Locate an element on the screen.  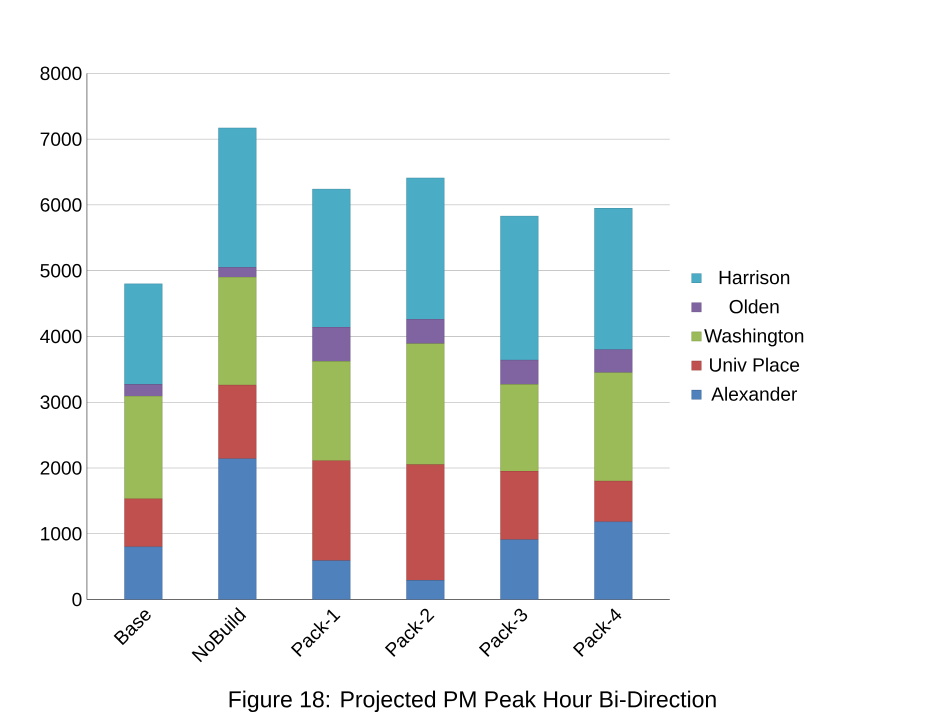
y-tick-label: 2000 is located at coordinates (61, 468).